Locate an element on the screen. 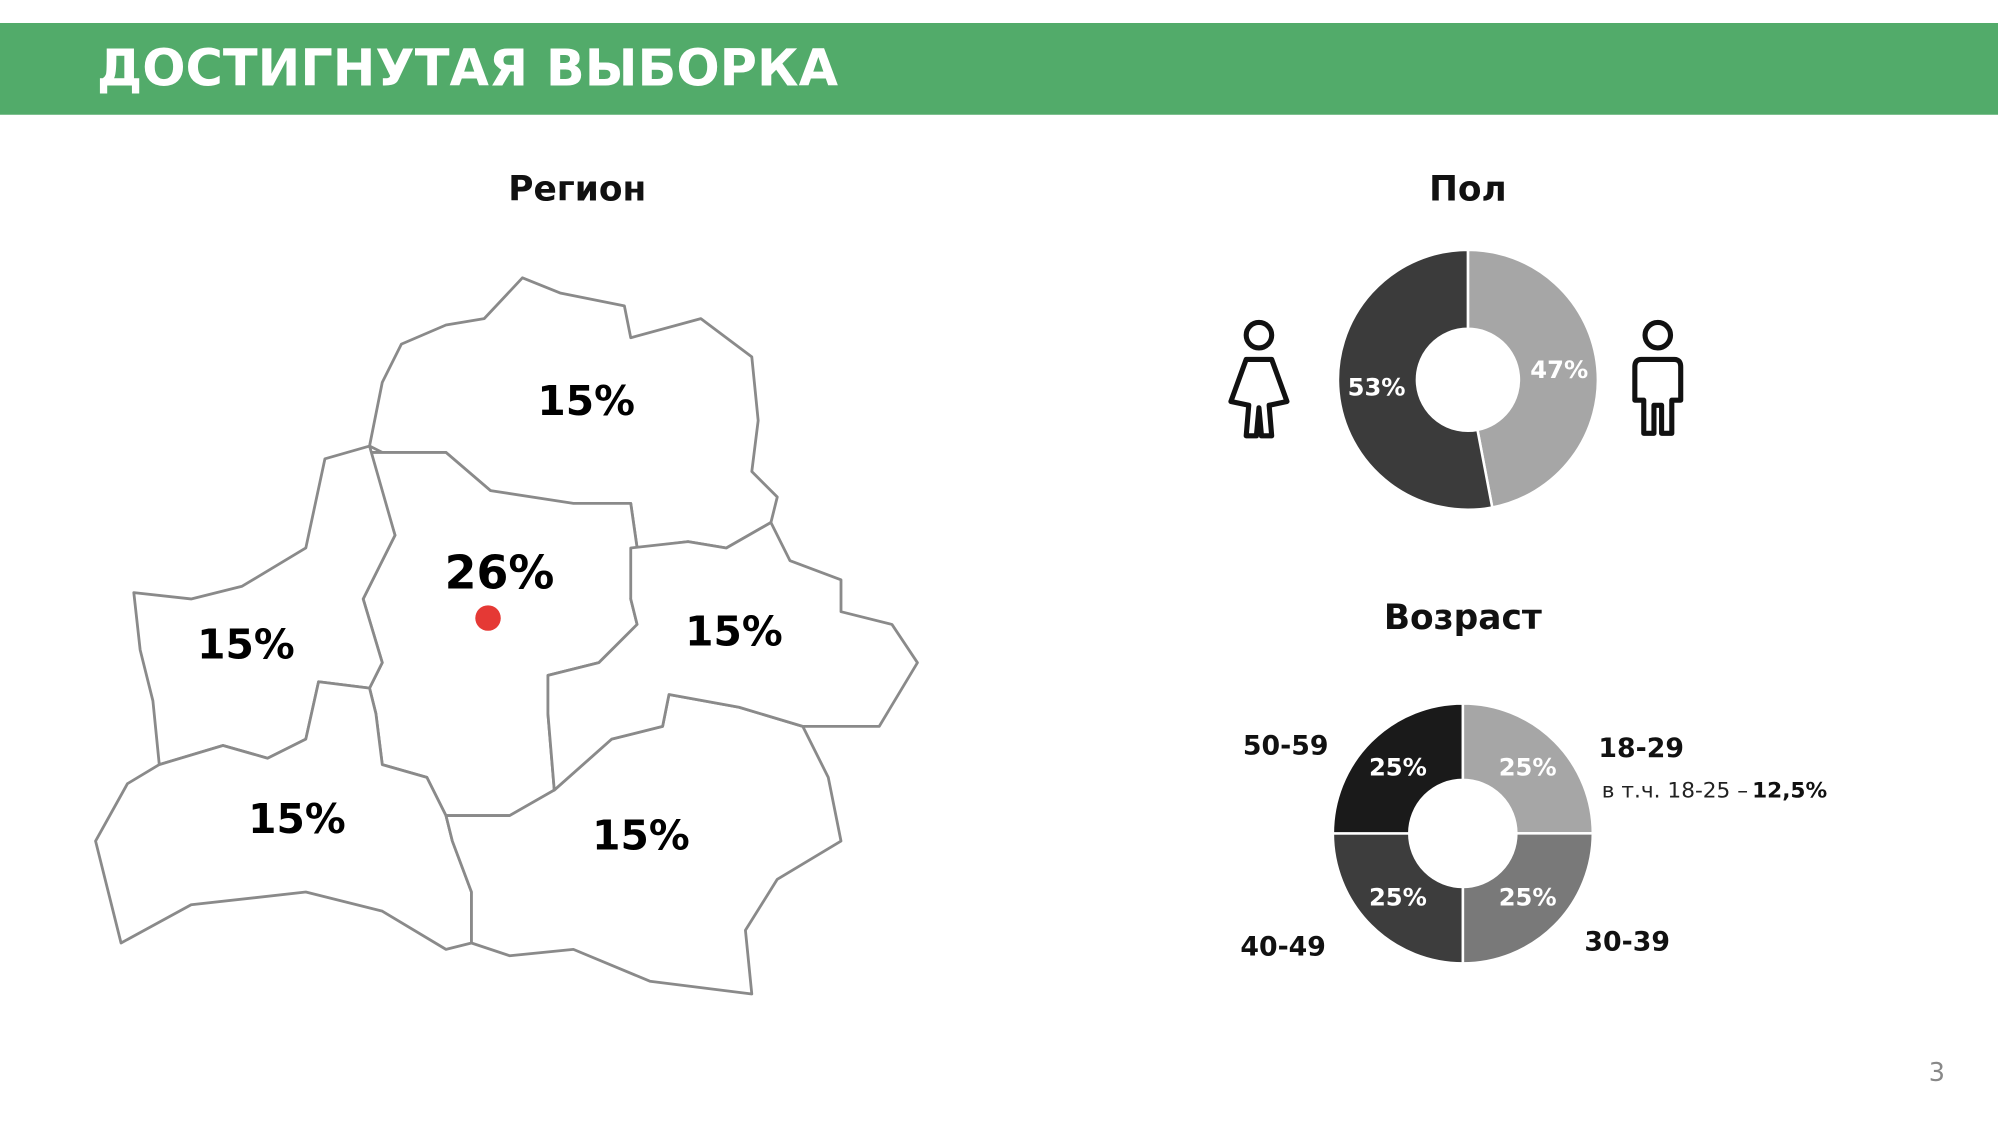  category-label: 30-39 is located at coordinates (1627, 941).